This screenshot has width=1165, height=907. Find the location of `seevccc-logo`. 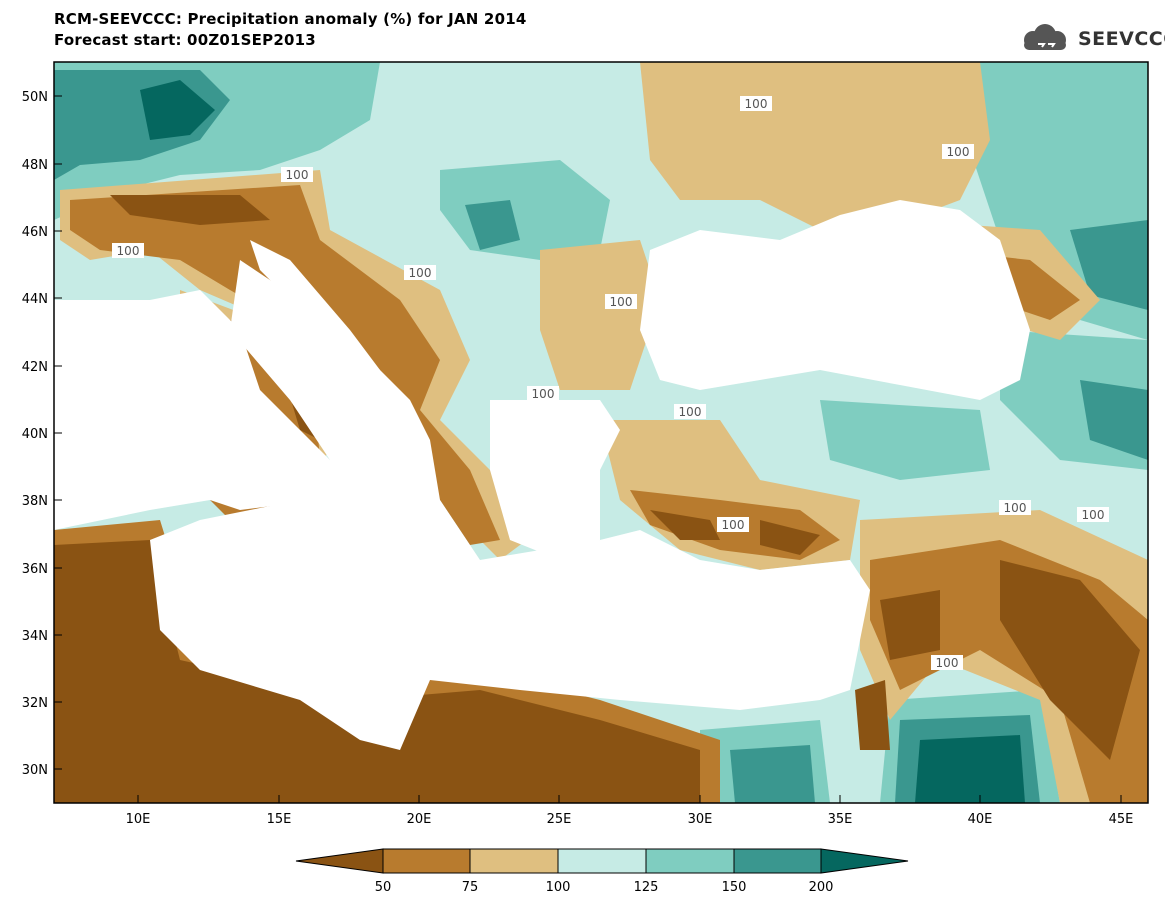

seevccc-logo is located at coordinates (1045, 37).